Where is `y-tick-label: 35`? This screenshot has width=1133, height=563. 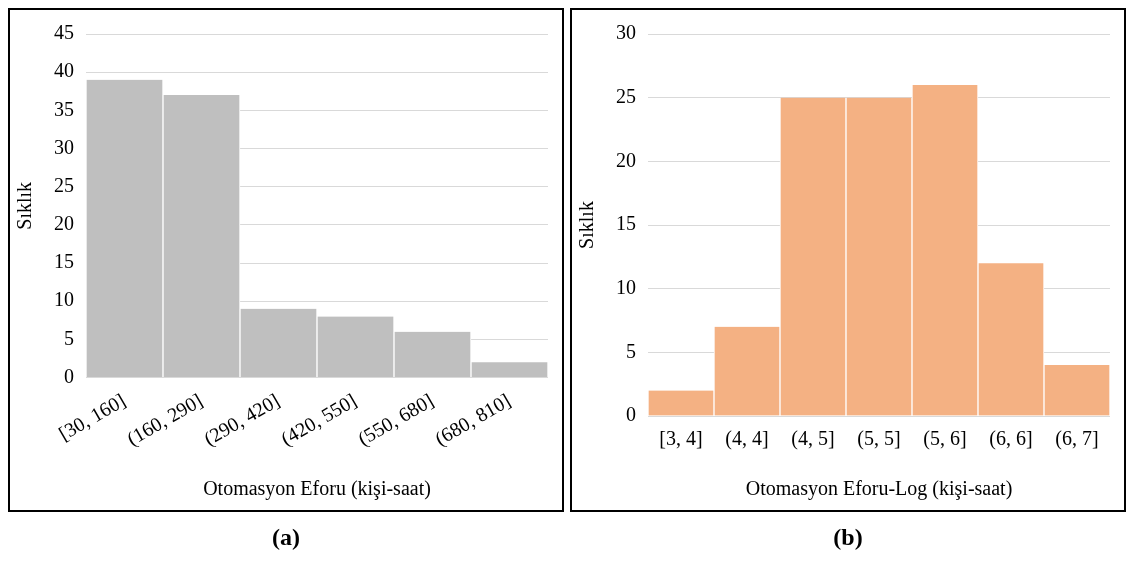
y-tick-label: 35 is located at coordinates (64, 108).